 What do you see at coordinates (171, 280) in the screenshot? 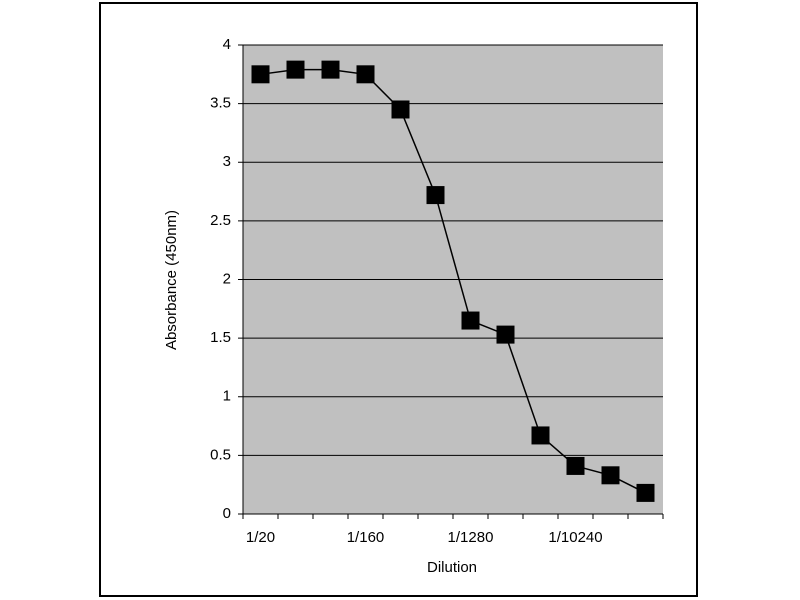
I see `y-axis-title: Absorbance (450nm)` at bounding box center [171, 280].